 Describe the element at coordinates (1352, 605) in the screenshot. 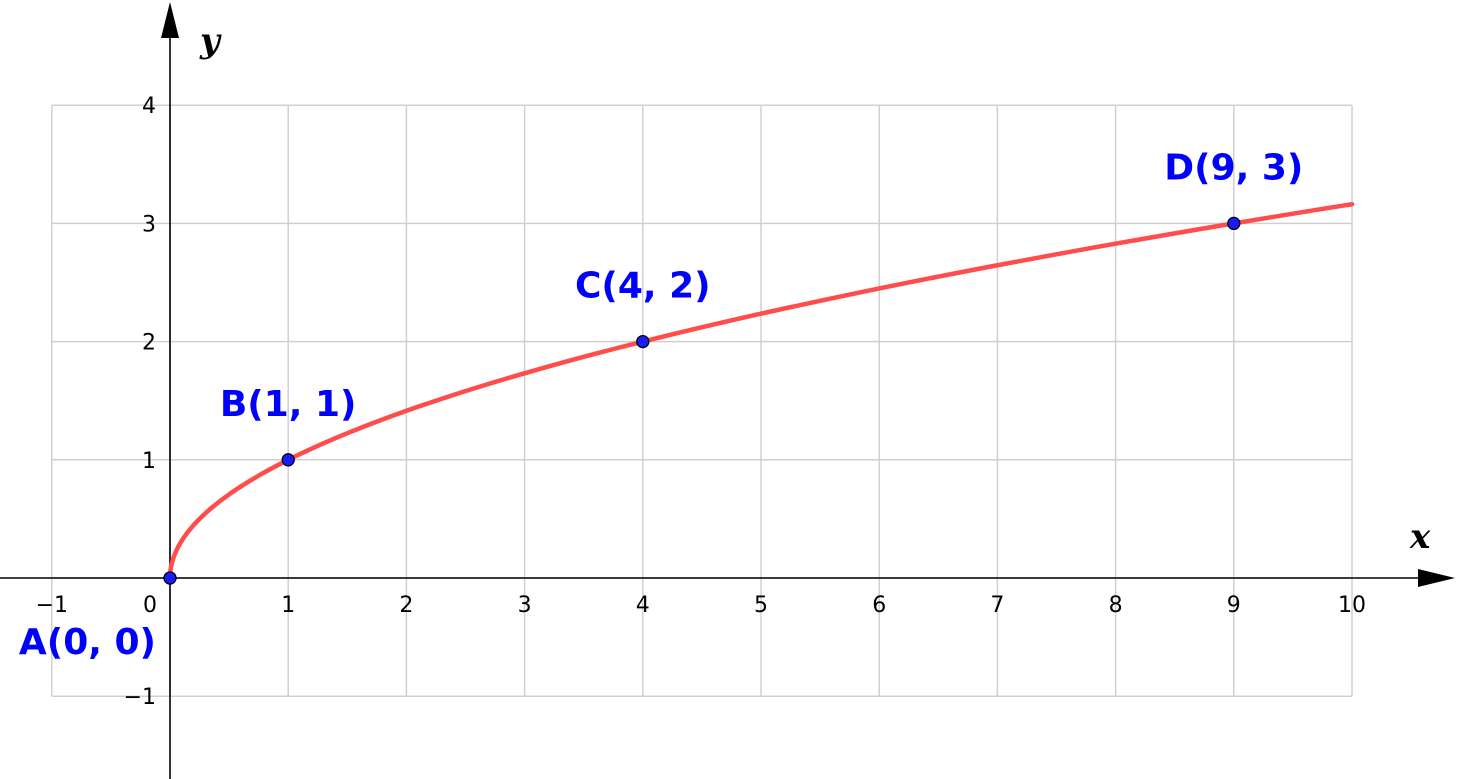

I see `x-tick-label: 10` at that location.